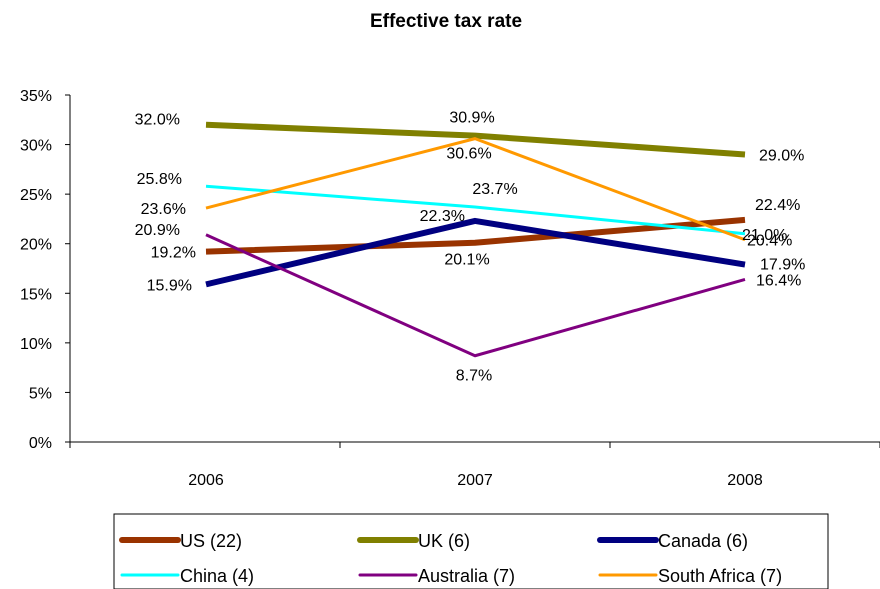  Describe the element at coordinates (778, 280) in the screenshot. I see `data-label: 16.4%` at that location.